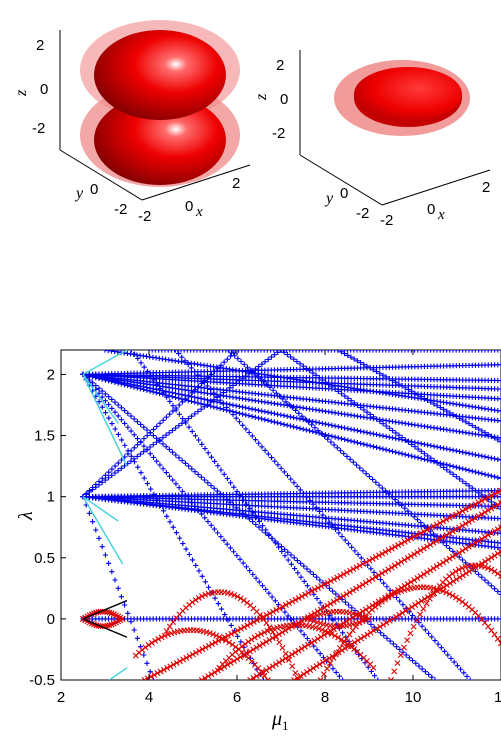  What do you see at coordinates (132, 122) in the screenshot?
I see `surface-panel-left: 2 0 -2 z y 0 -2 -2 0 x 2` at bounding box center [132, 122].